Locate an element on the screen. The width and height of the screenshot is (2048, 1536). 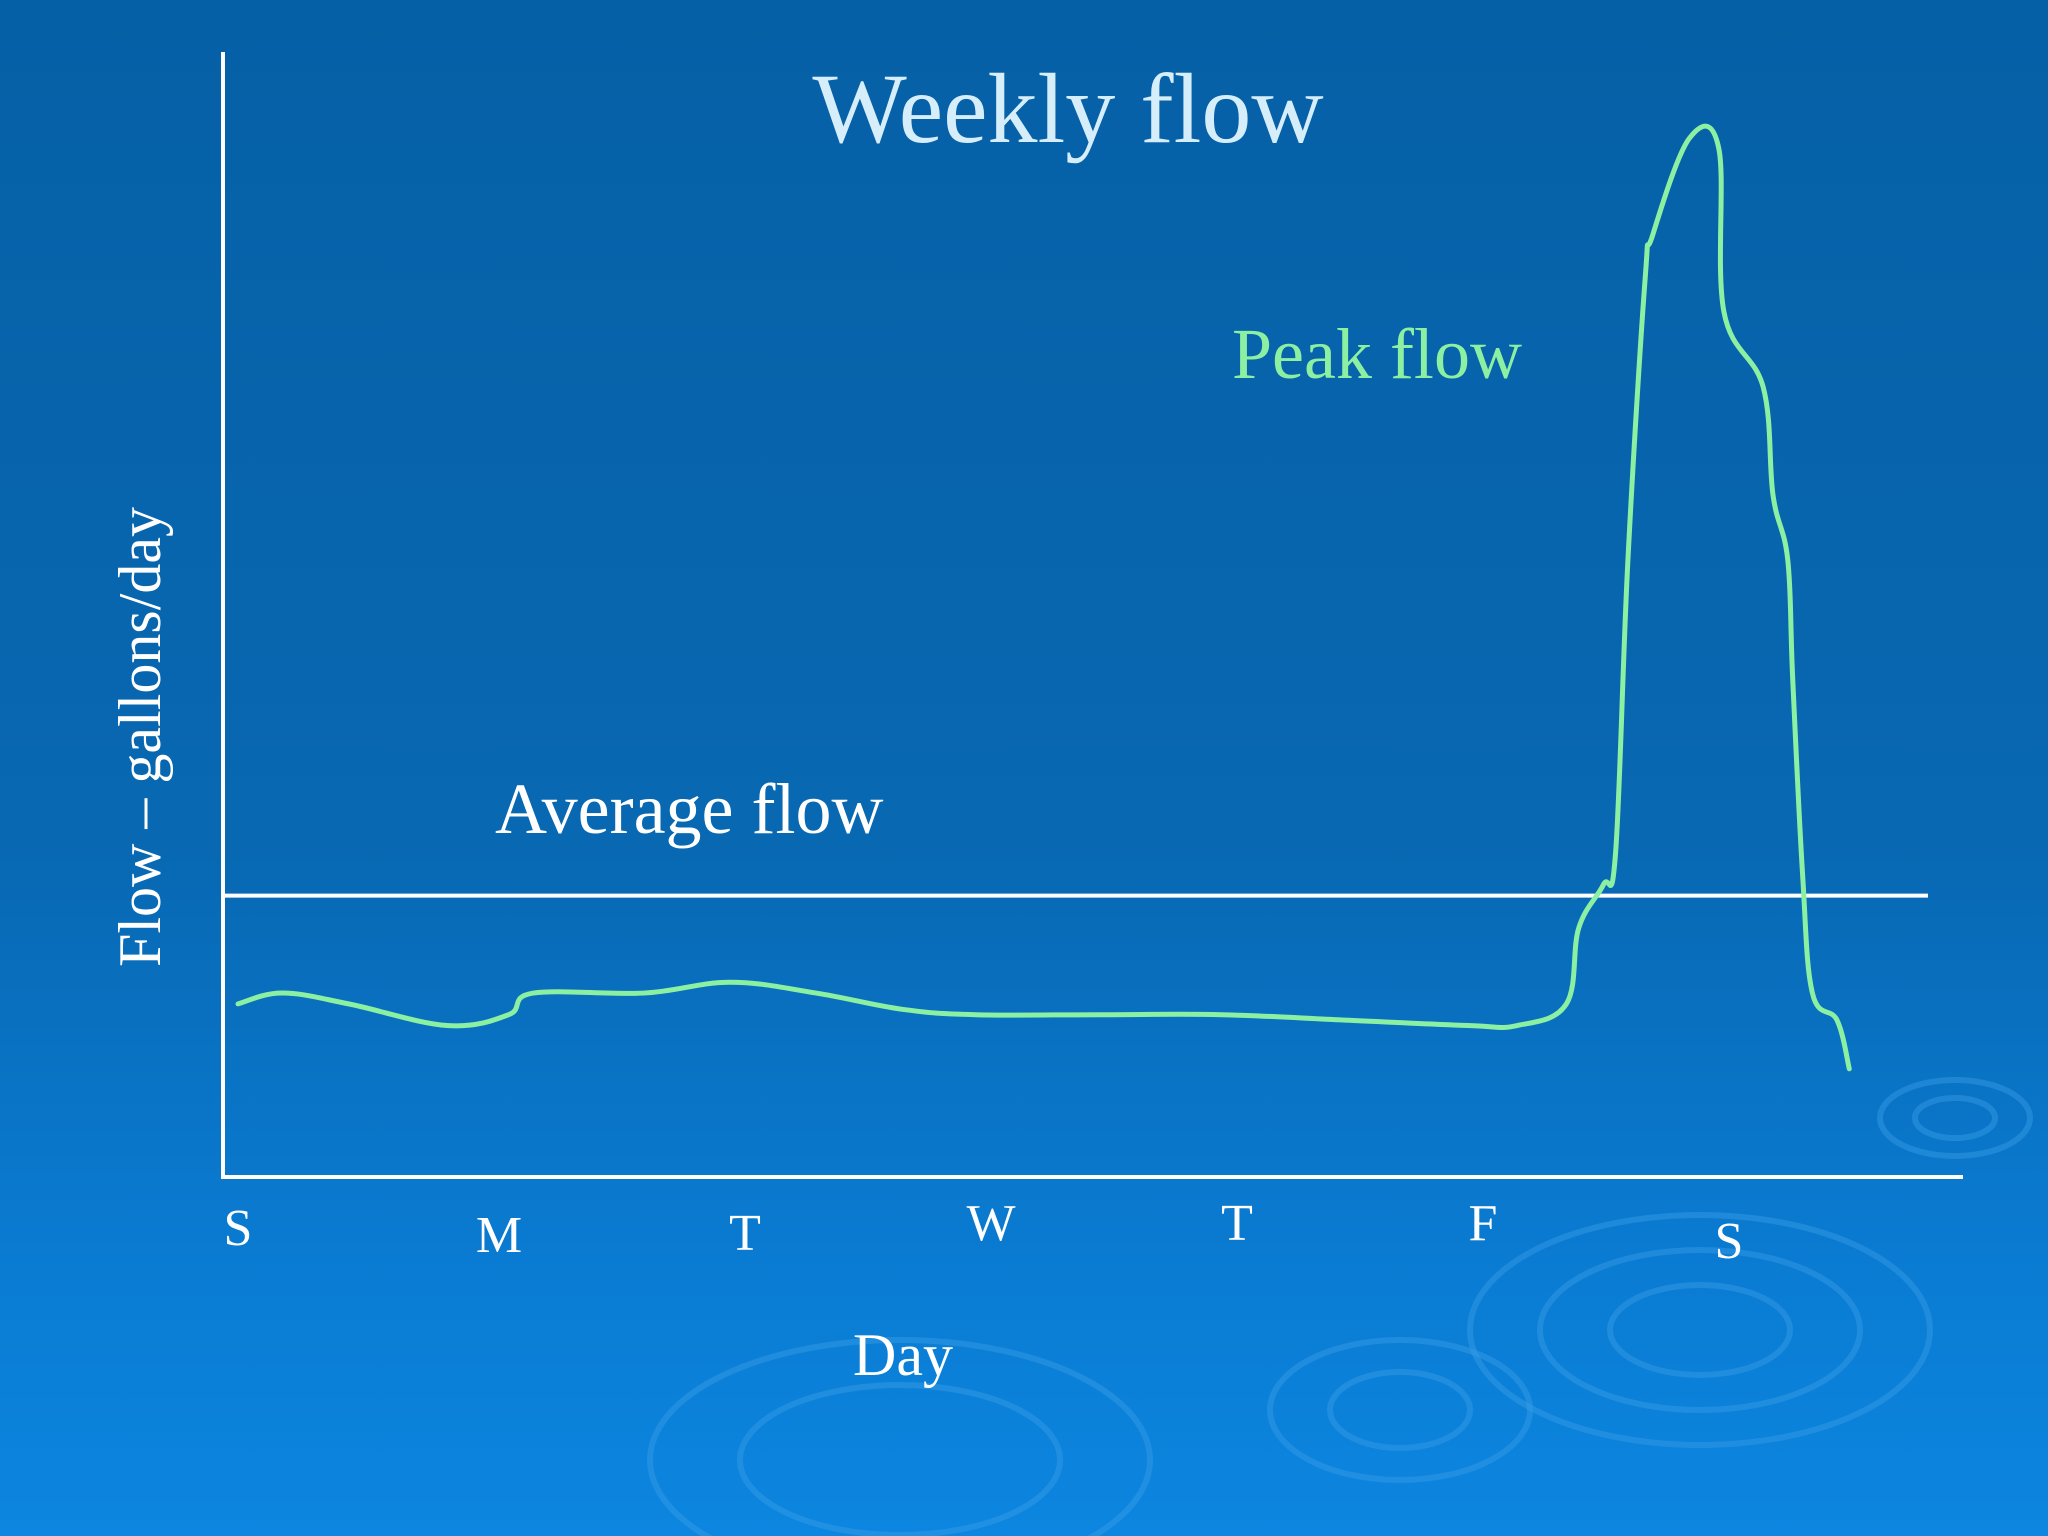
x-tick-label: M is located at coordinates (499, 1235).